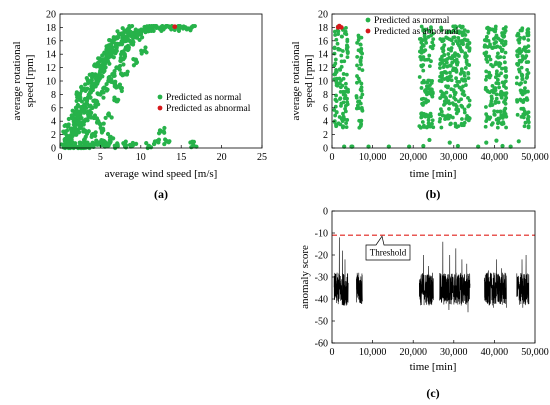 The height and width of the screenshot is (405, 550). I want to click on legend-label-abnormal: Predicted as abnormal, so click(208, 109).